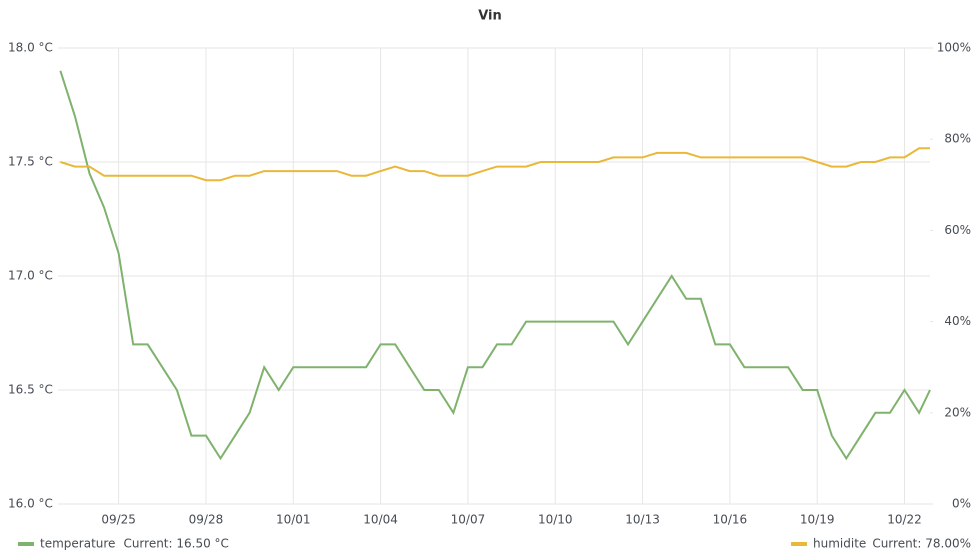 Image resolution: width=980 pixels, height=560 pixels. What do you see at coordinates (77, 544) in the screenshot?
I see `legend-name: temperature` at bounding box center [77, 544].